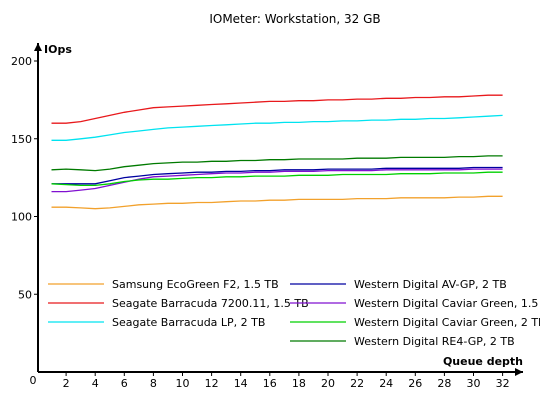 This screenshot has width=540, height=400. What do you see at coordinates (124, 383) in the screenshot?
I see `x-tick-label: 6` at bounding box center [124, 383].